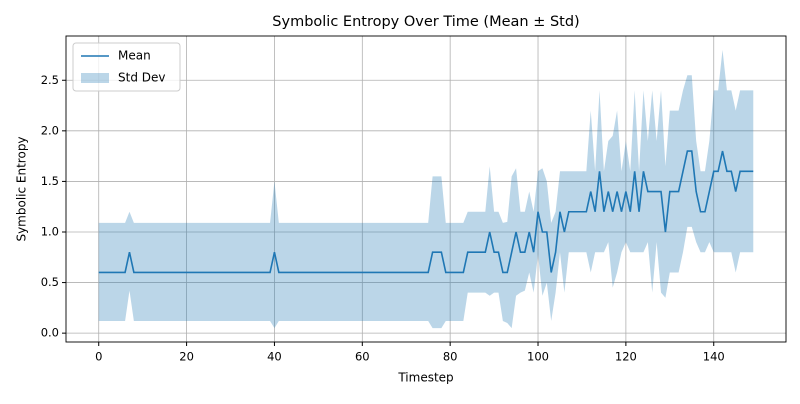  What do you see at coordinates (50, 333) in the screenshot?
I see `y-tick-label: 0.0` at bounding box center [50, 333].